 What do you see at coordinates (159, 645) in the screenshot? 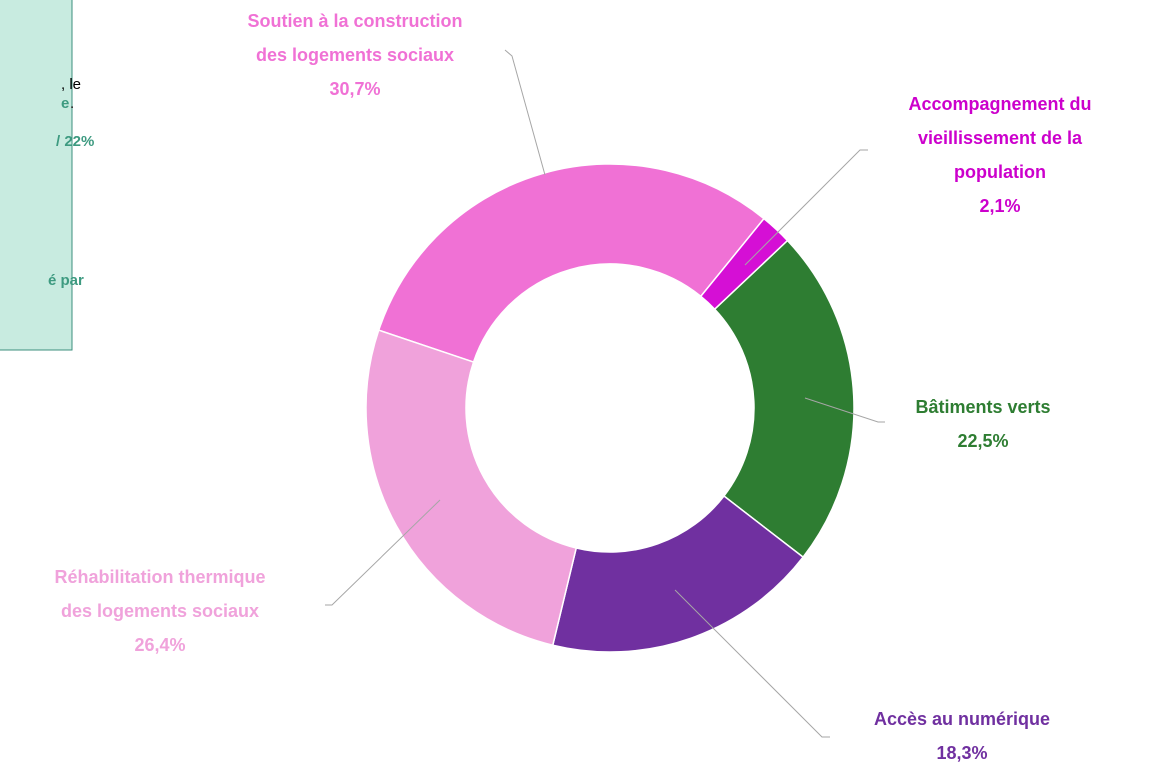
I see `value-label: 26,4%` at bounding box center [159, 645].